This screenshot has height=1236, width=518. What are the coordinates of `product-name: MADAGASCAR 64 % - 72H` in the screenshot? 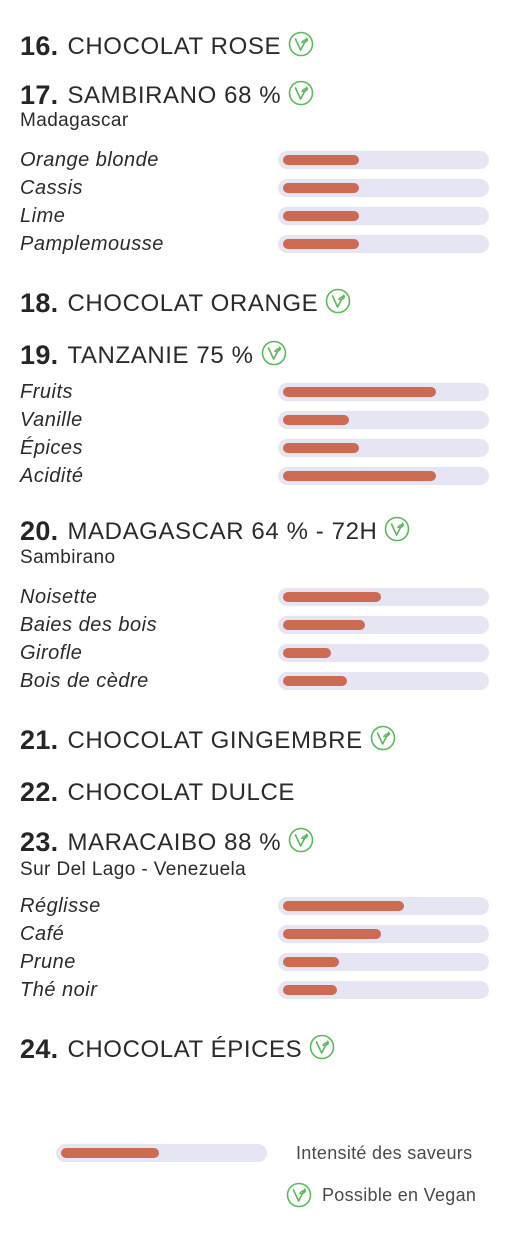 It's located at (222, 531).